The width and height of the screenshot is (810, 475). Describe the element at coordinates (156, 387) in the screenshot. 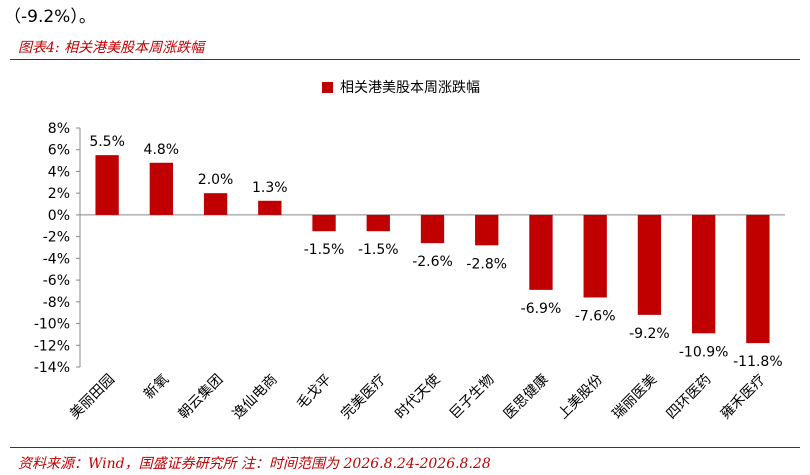

I see `x-tick-label: 新氧` at that location.